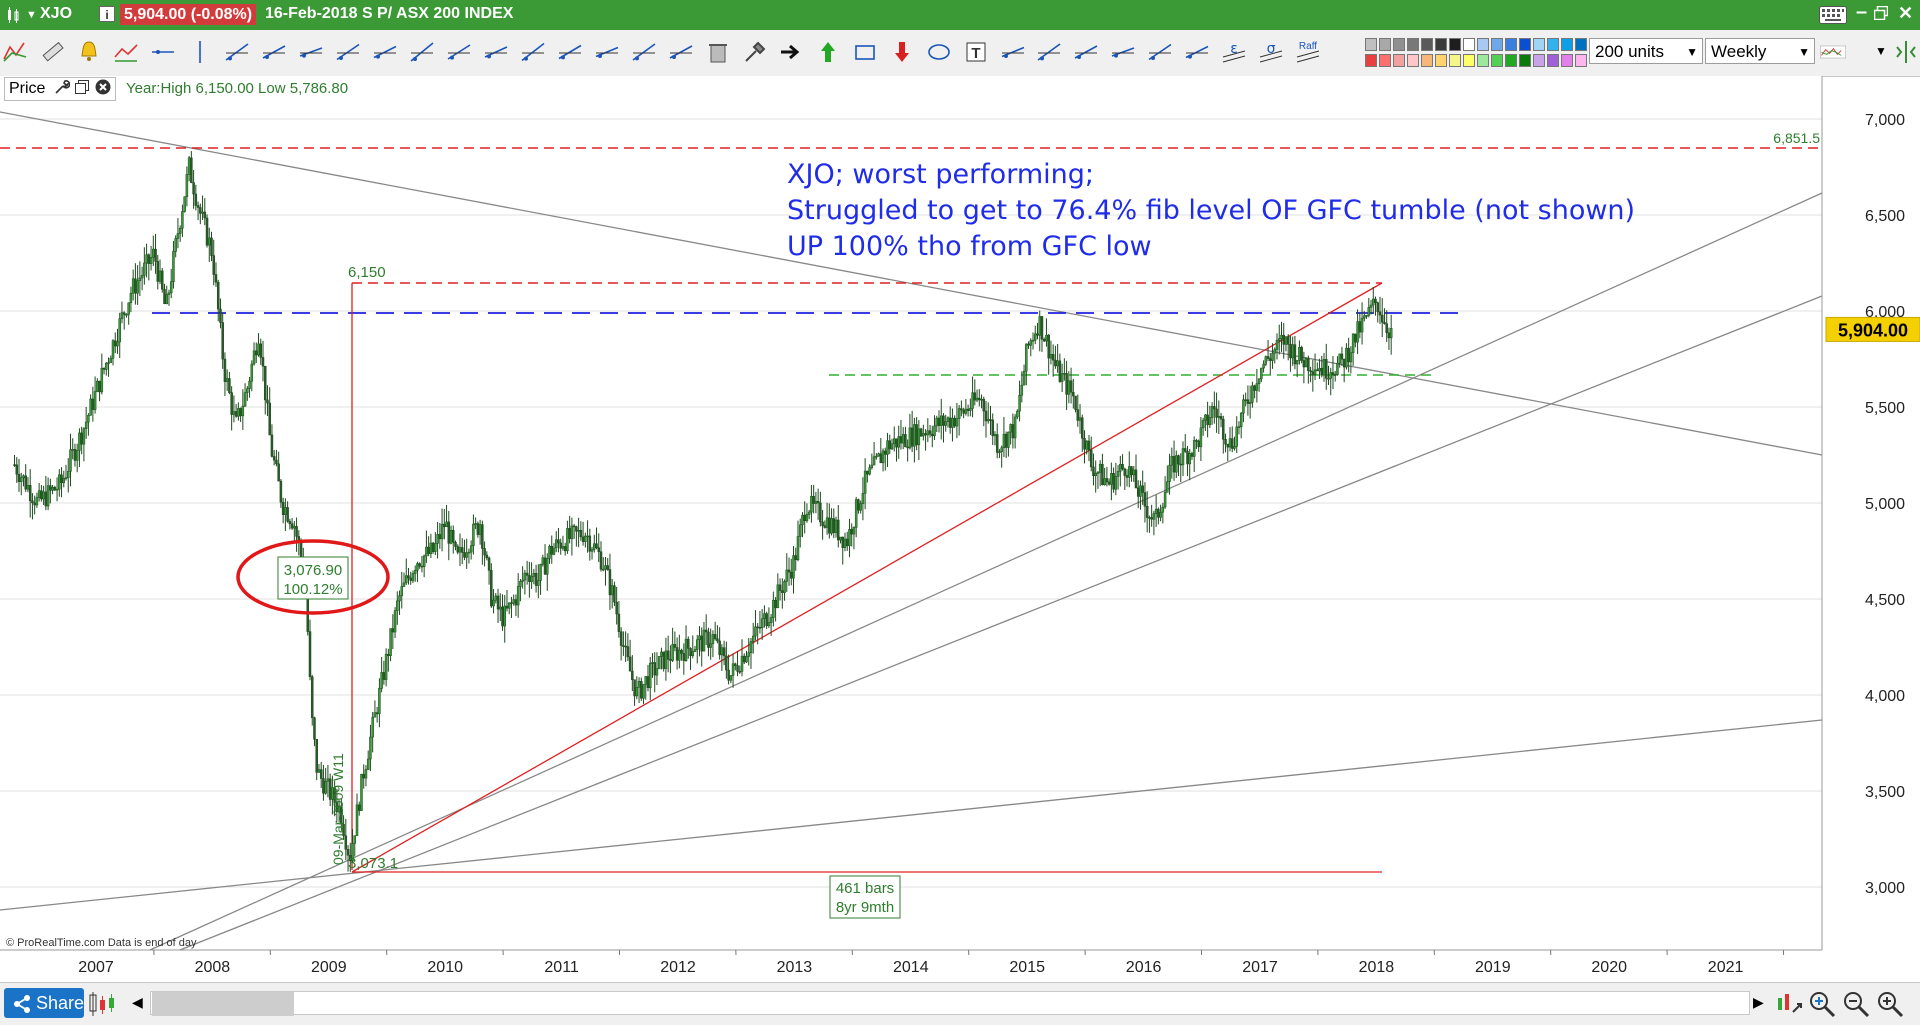 Image resolution: width=1920 pixels, height=1025 pixels. What do you see at coordinates (939, 52) in the screenshot?
I see `ellipse-tool-icon` at bounding box center [939, 52].